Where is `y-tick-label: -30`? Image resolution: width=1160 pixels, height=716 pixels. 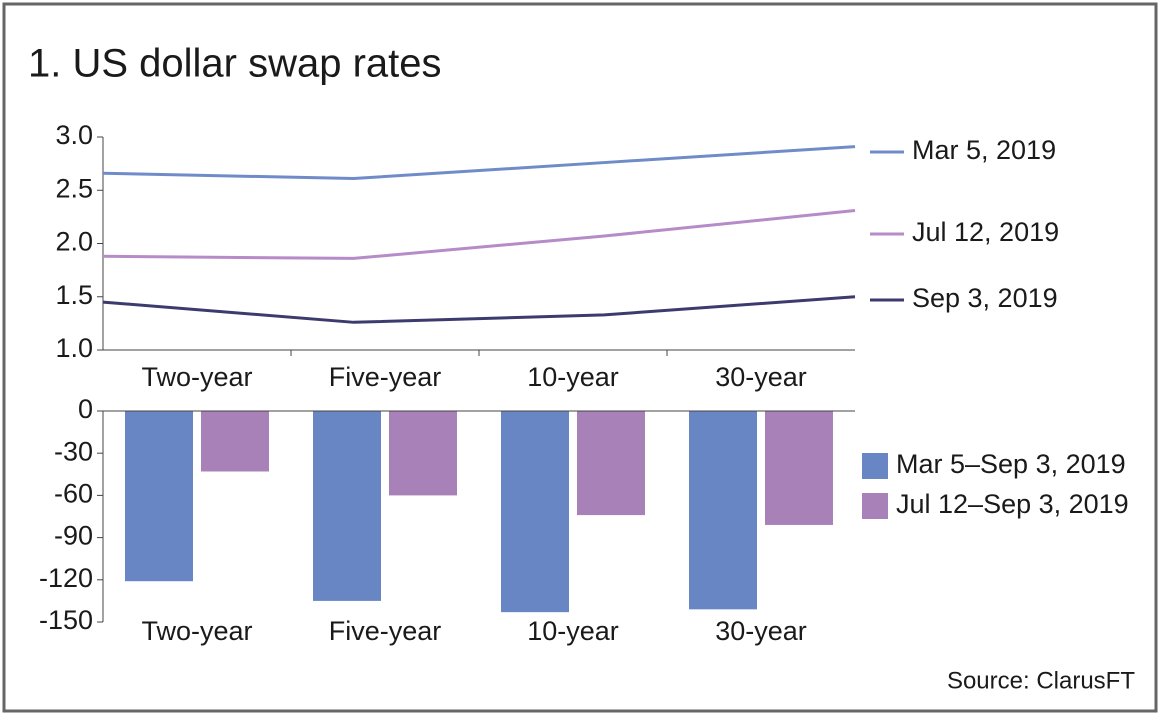 y-tick-label: -30 is located at coordinates (73, 451).